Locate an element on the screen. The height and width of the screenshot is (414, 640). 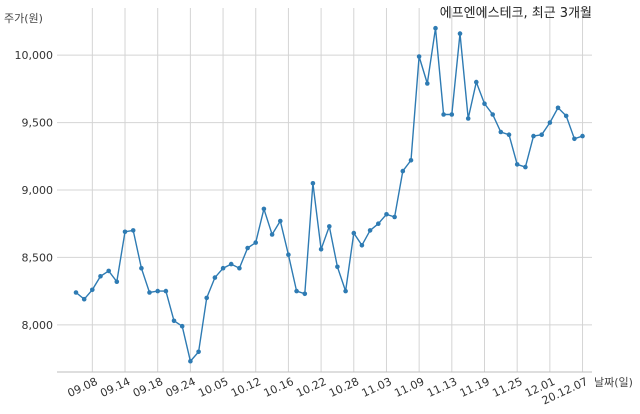
x-tick-label: 11.09 is located at coordinates (409, 387).